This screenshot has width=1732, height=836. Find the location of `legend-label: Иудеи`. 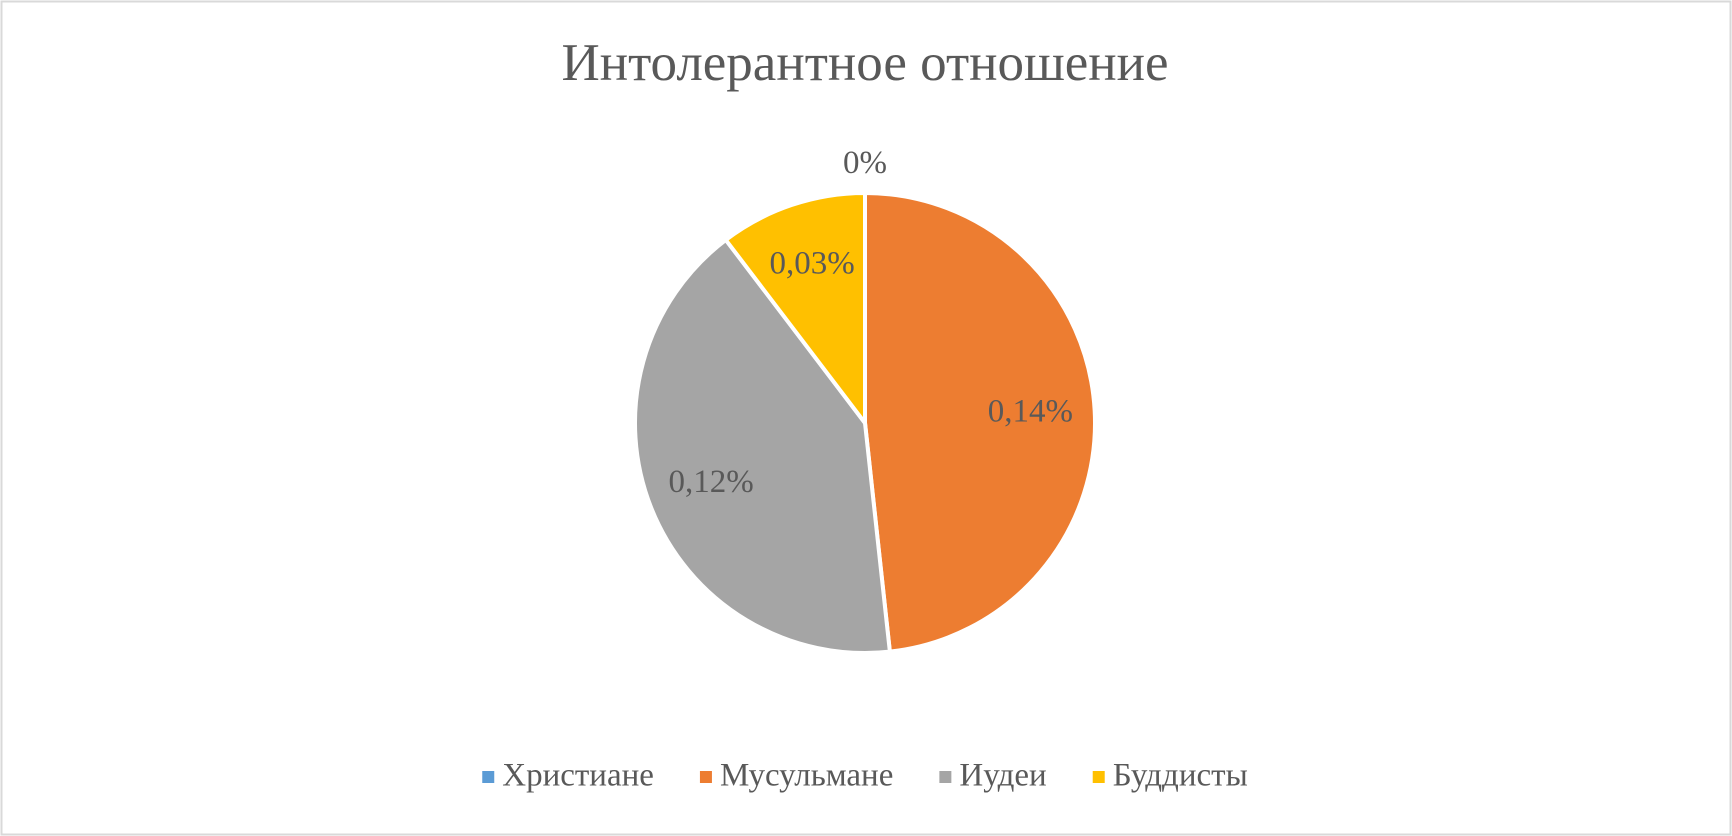

legend-label: Иудеи is located at coordinates (1002, 776).